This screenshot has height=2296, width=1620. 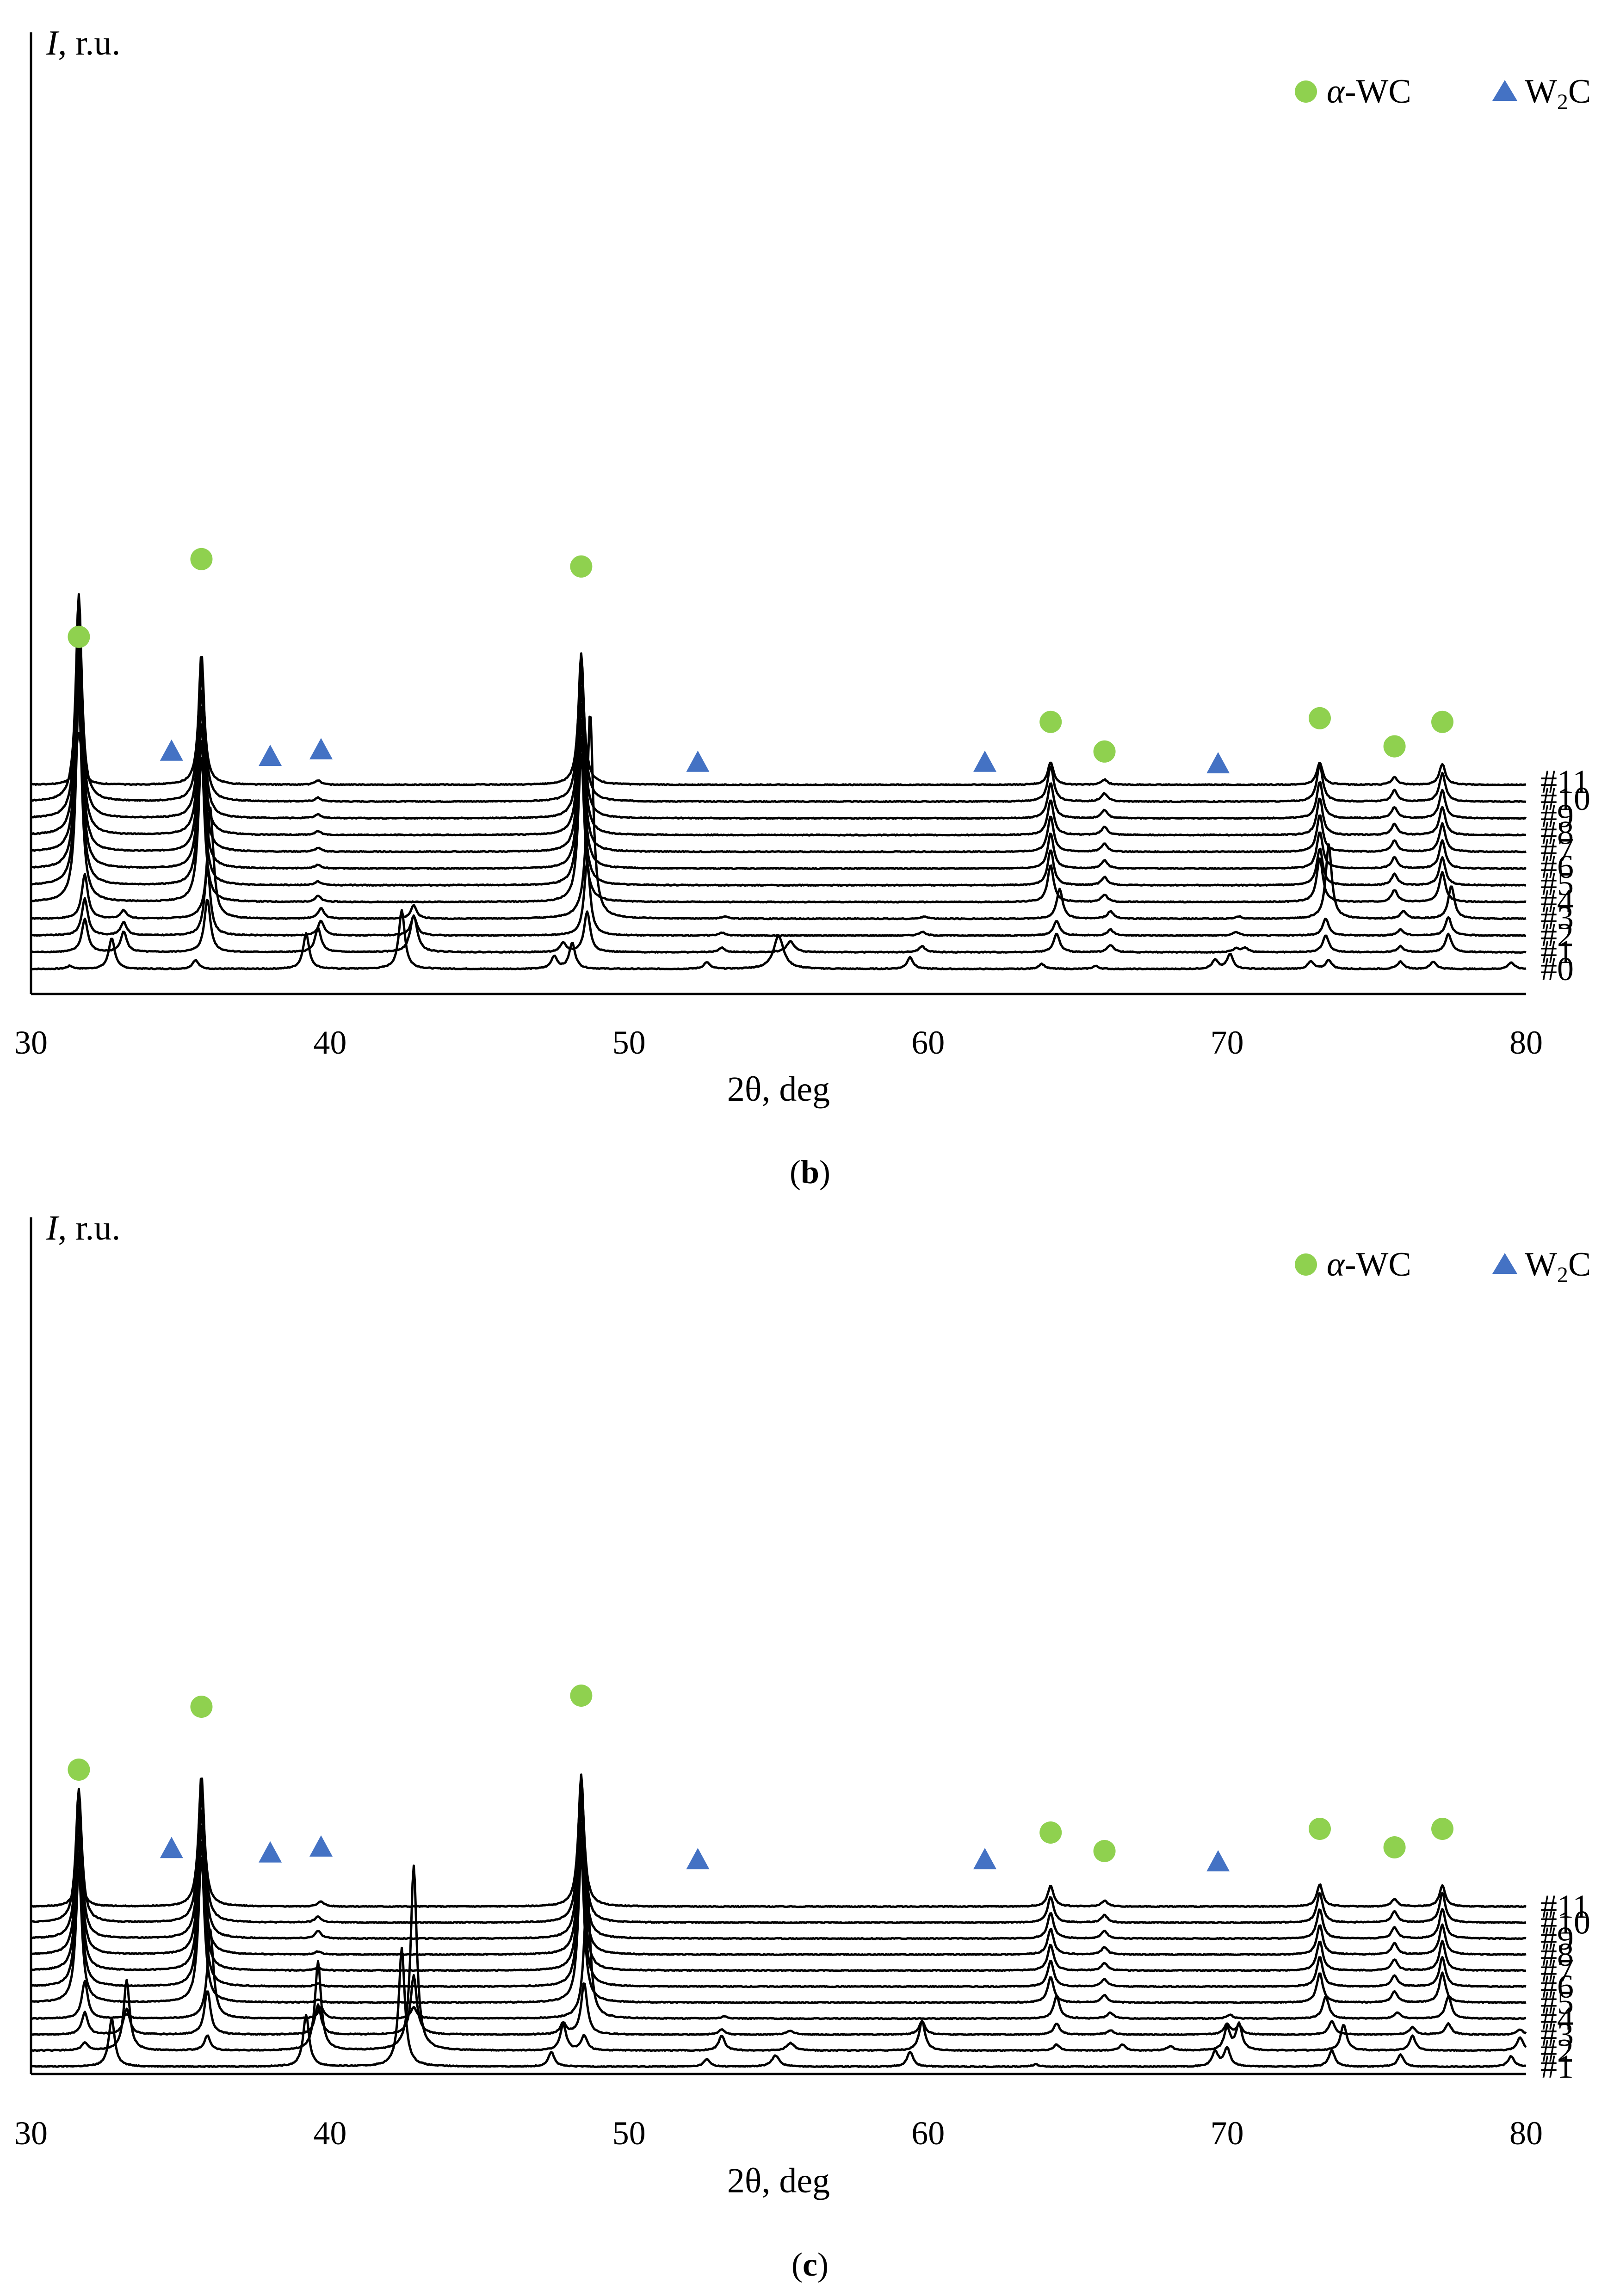 I want to click on y-axis-variable: I, so click(x=53, y=43).